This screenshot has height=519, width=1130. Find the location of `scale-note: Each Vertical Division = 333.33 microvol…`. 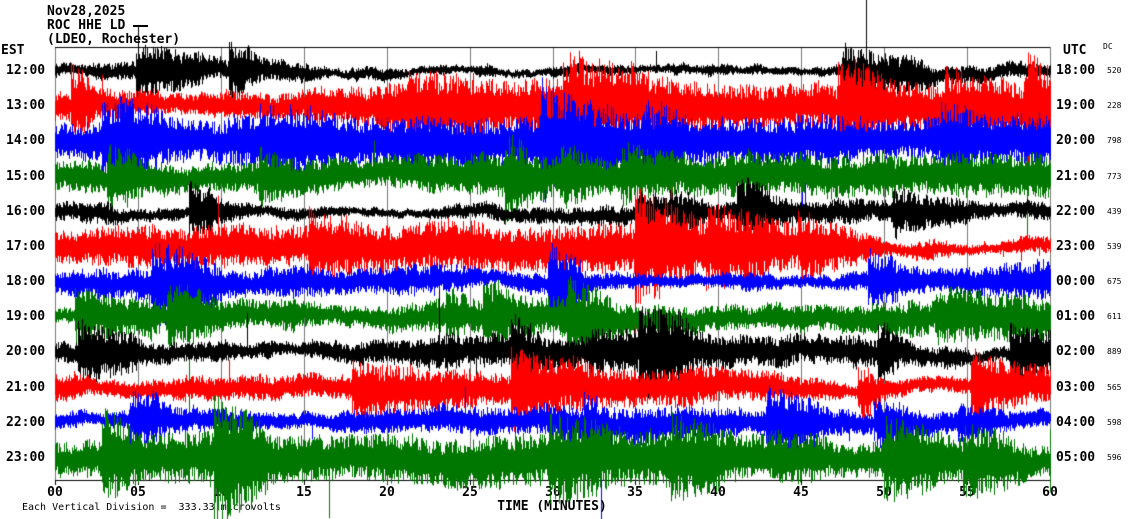

scale-note: Each Vertical Division = 333.33 microvol… is located at coordinates (151, 507).